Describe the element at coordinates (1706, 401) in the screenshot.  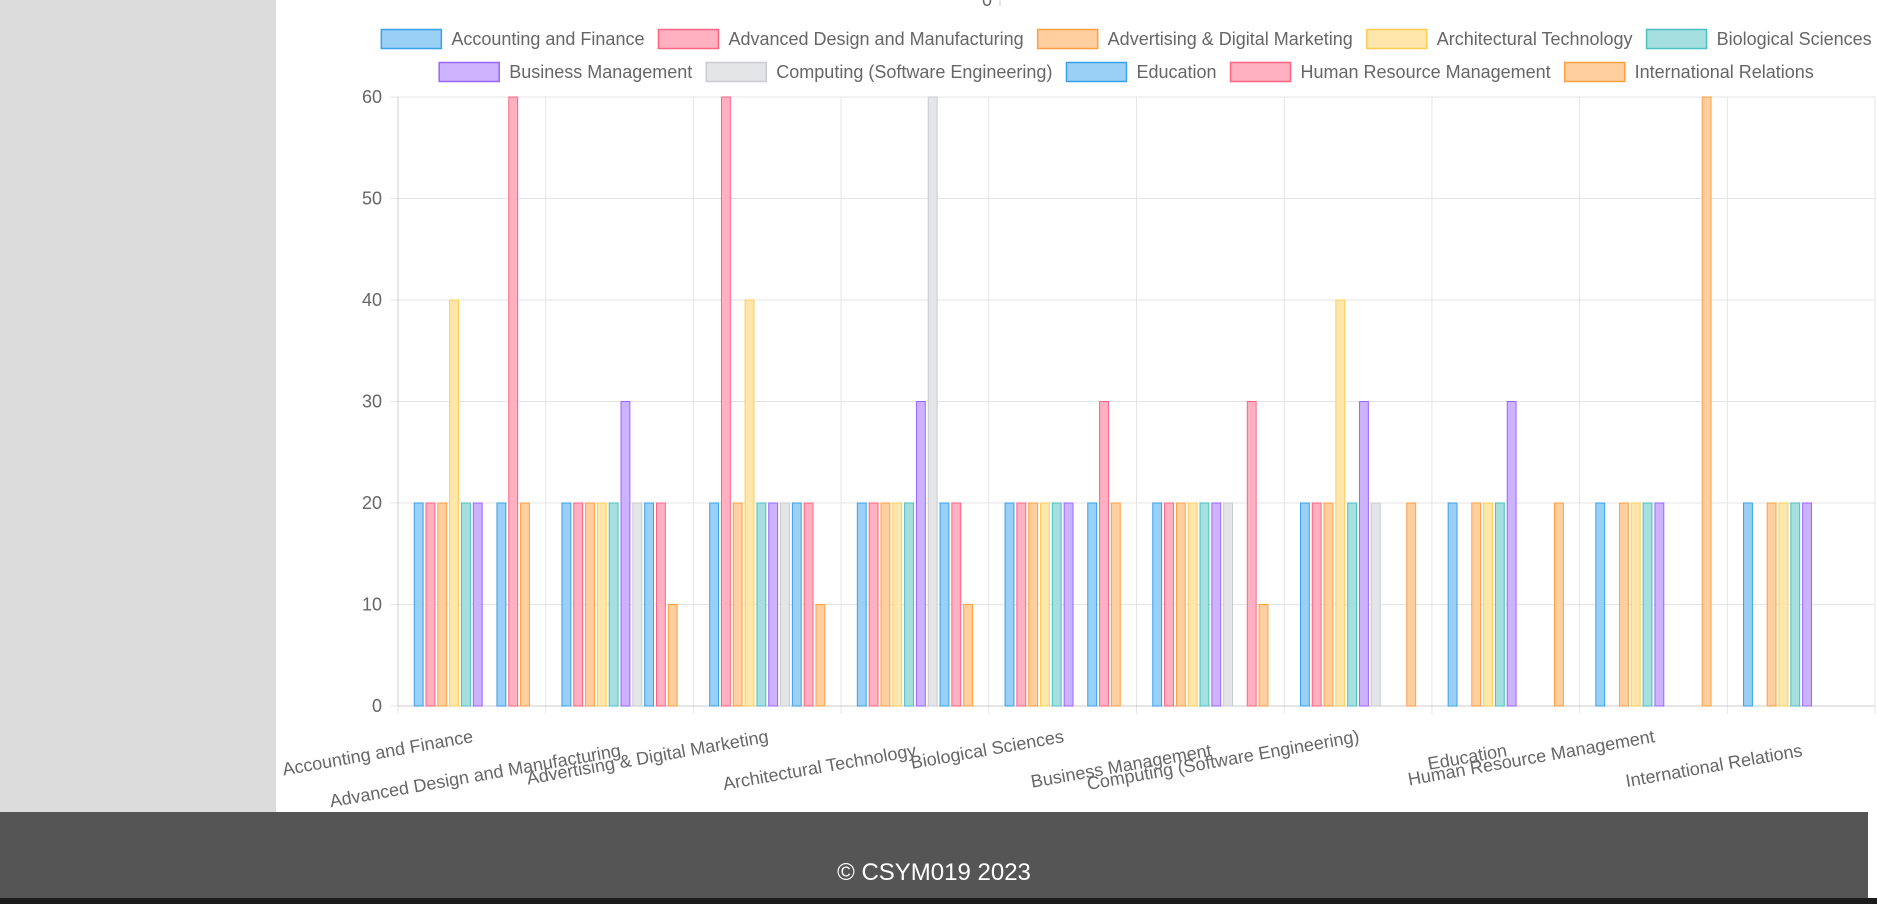
I see `bar-international-relations-human-resource-management` at that location.